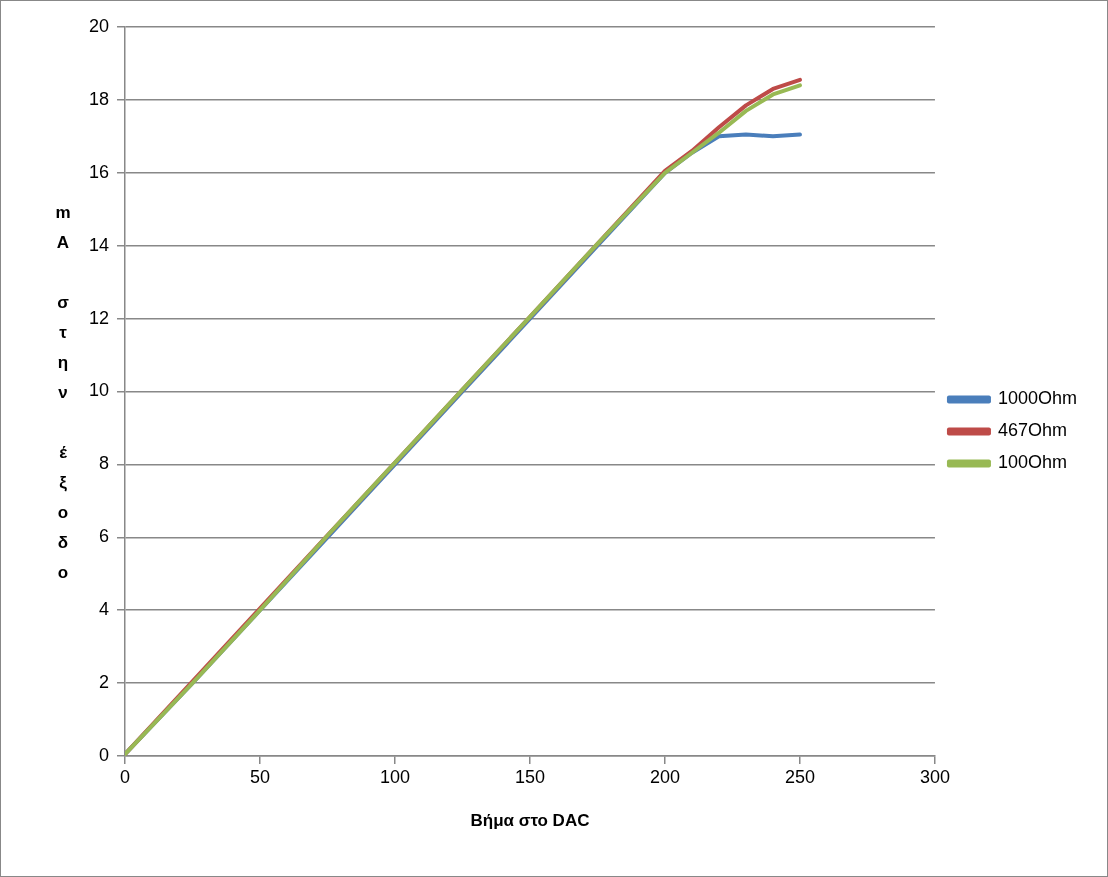 The width and height of the screenshot is (1108, 877). Describe the element at coordinates (799, 776) in the screenshot. I see `x-tick-label: 250` at that location.